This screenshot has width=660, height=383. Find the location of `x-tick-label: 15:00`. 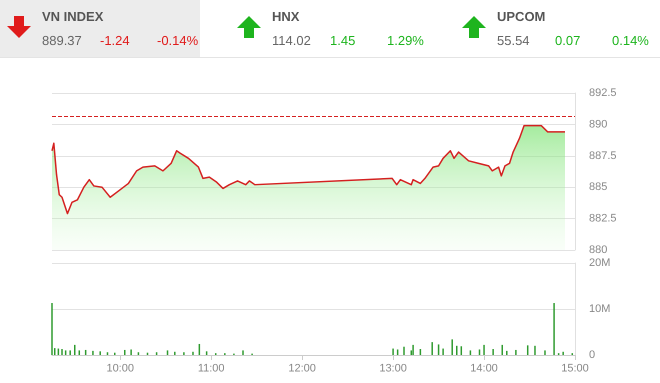

x-tick-label: 15:00 is located at coordinates (575, 368).